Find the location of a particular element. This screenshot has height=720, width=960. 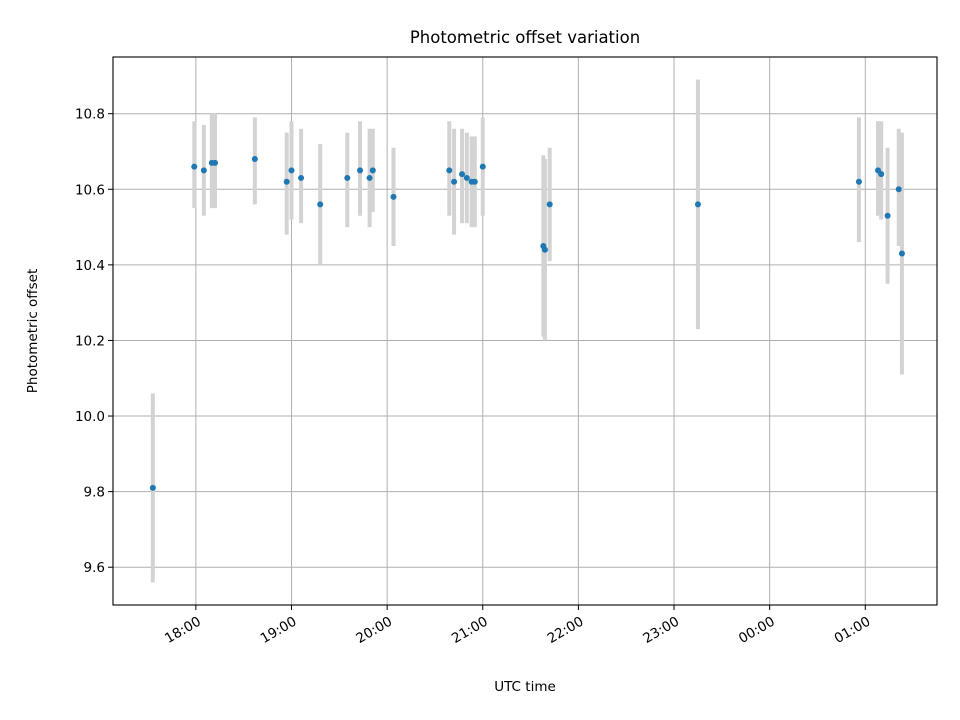

y-axis-label: Photometric offset is located at coordinates (33, 331).